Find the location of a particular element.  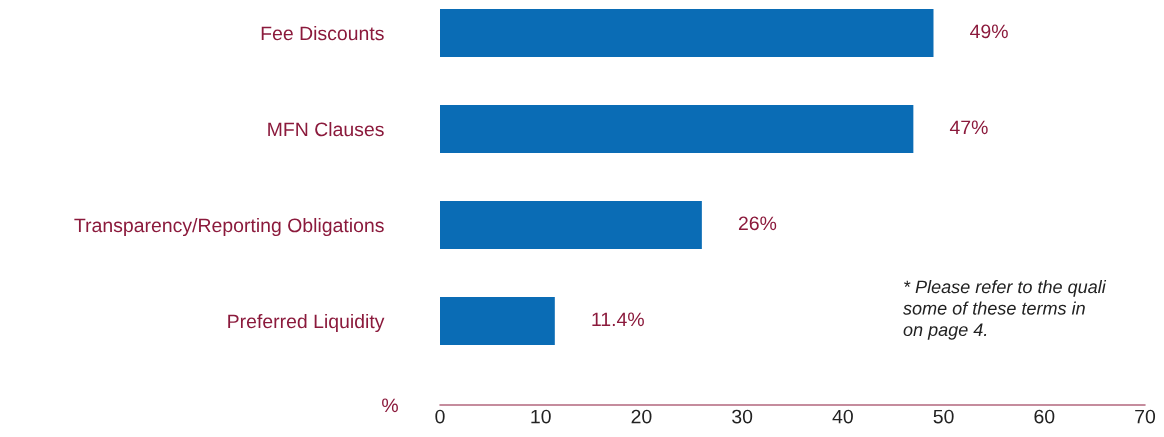

x-tick-label: 20 is located at coordinates (641, 416).